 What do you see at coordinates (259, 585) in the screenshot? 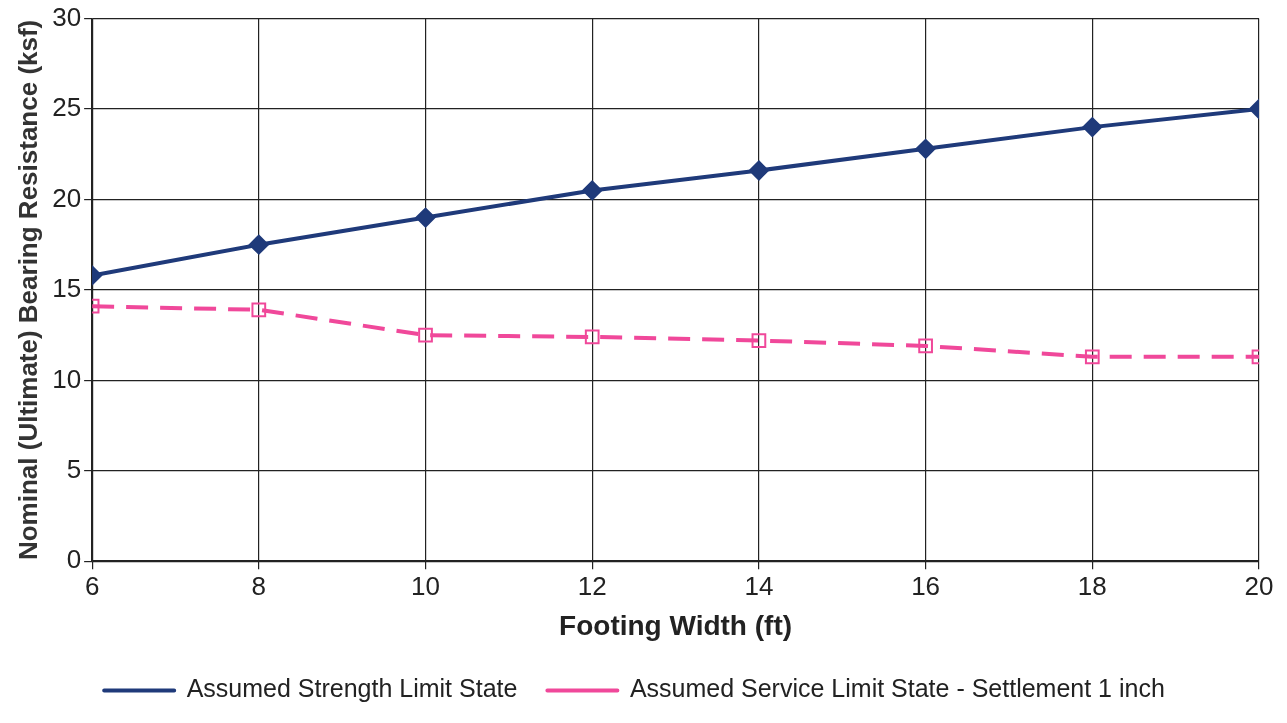
I see `x-tick-label: 8` at bounding box center [259, 585].